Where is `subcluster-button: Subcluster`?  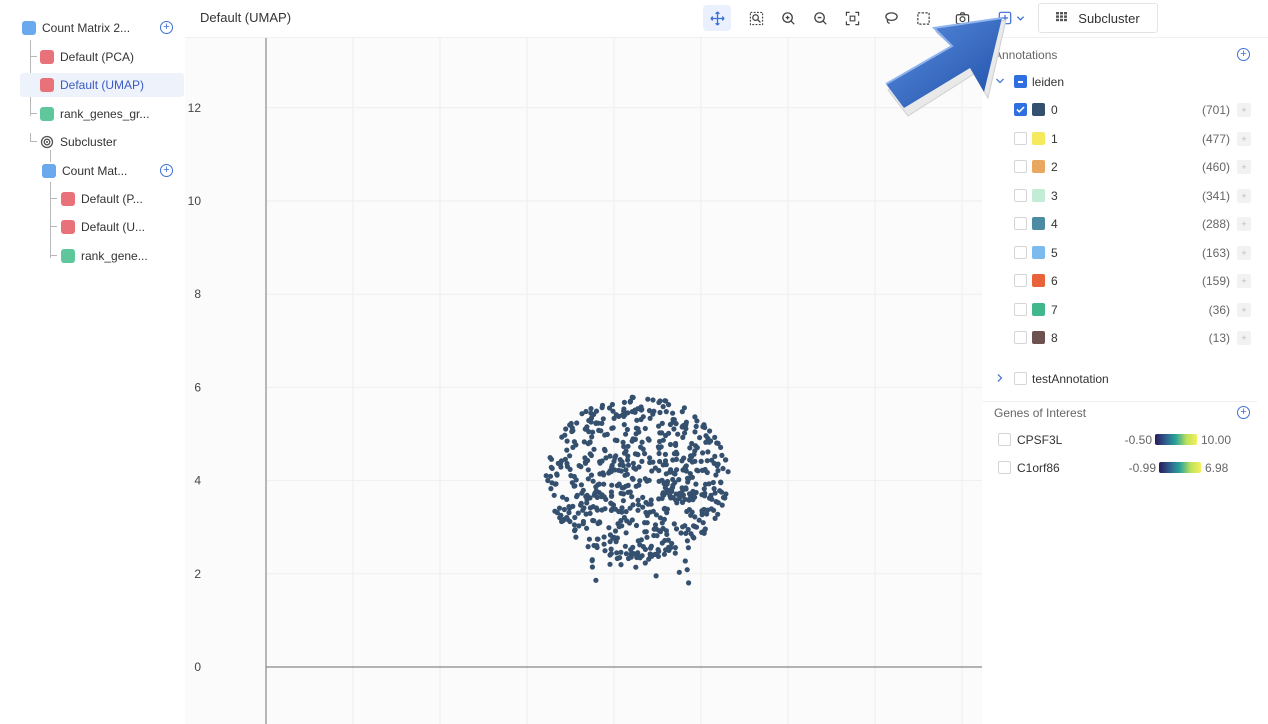
subcluster-button: Subcluster is located at coordinates (1098, 18).